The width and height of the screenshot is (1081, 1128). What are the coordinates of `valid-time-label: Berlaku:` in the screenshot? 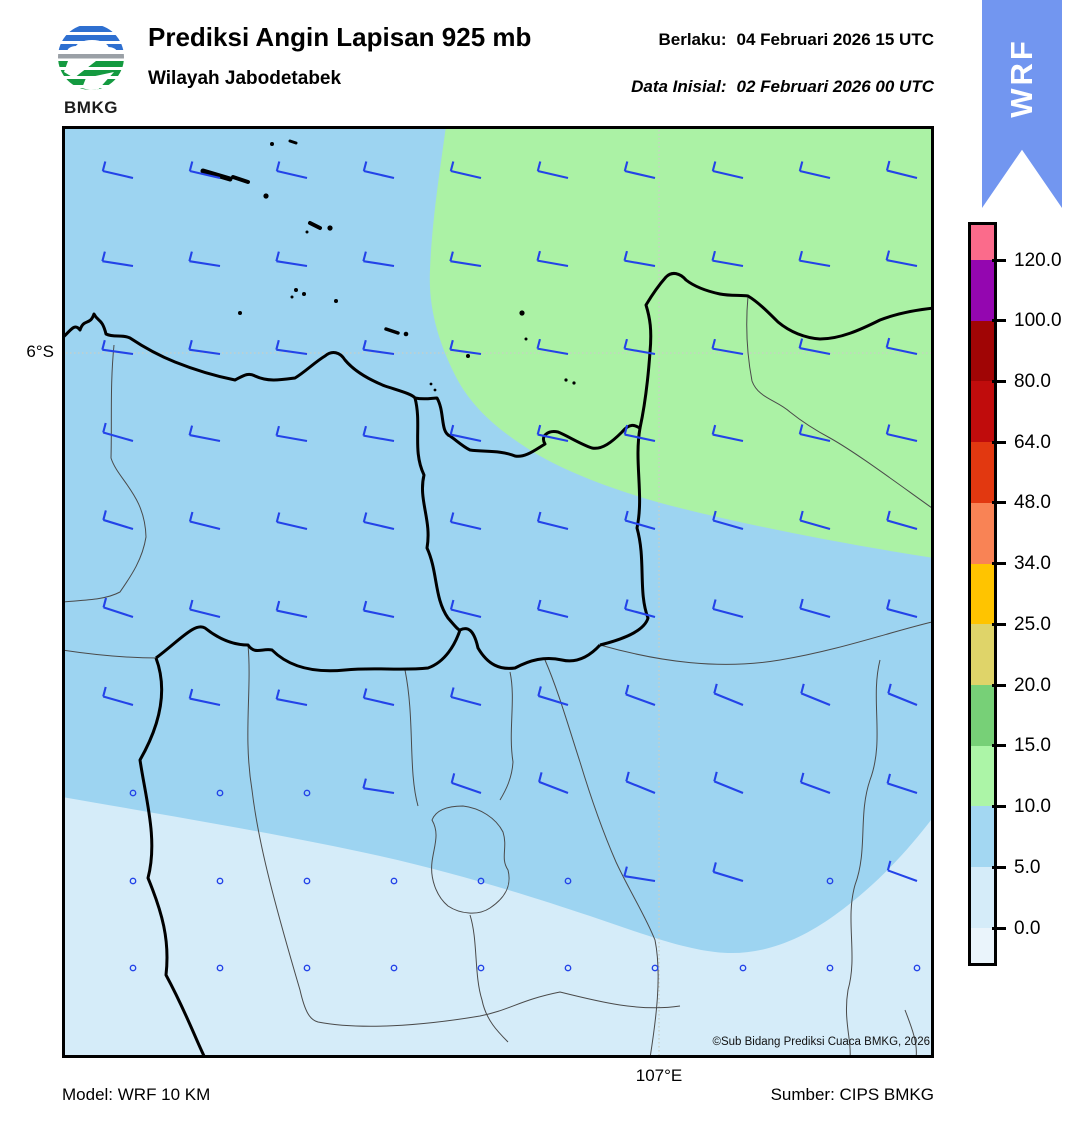 It's located at (692, 39).